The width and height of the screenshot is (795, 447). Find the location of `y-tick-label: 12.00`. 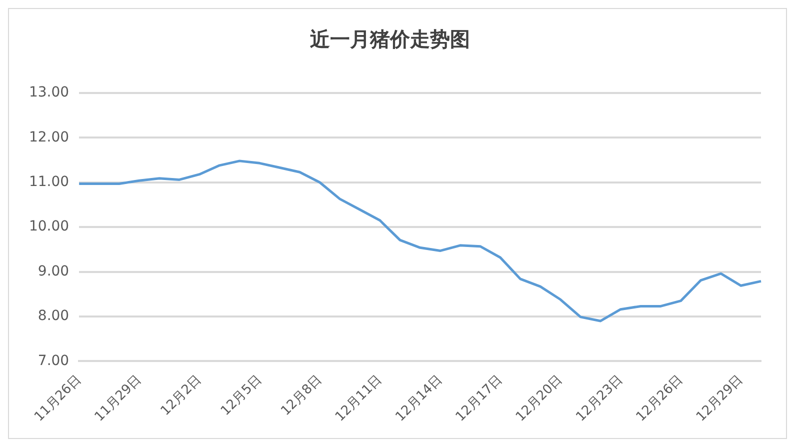

y-tick-label: 12.00 is located at coordinates (49, 137).